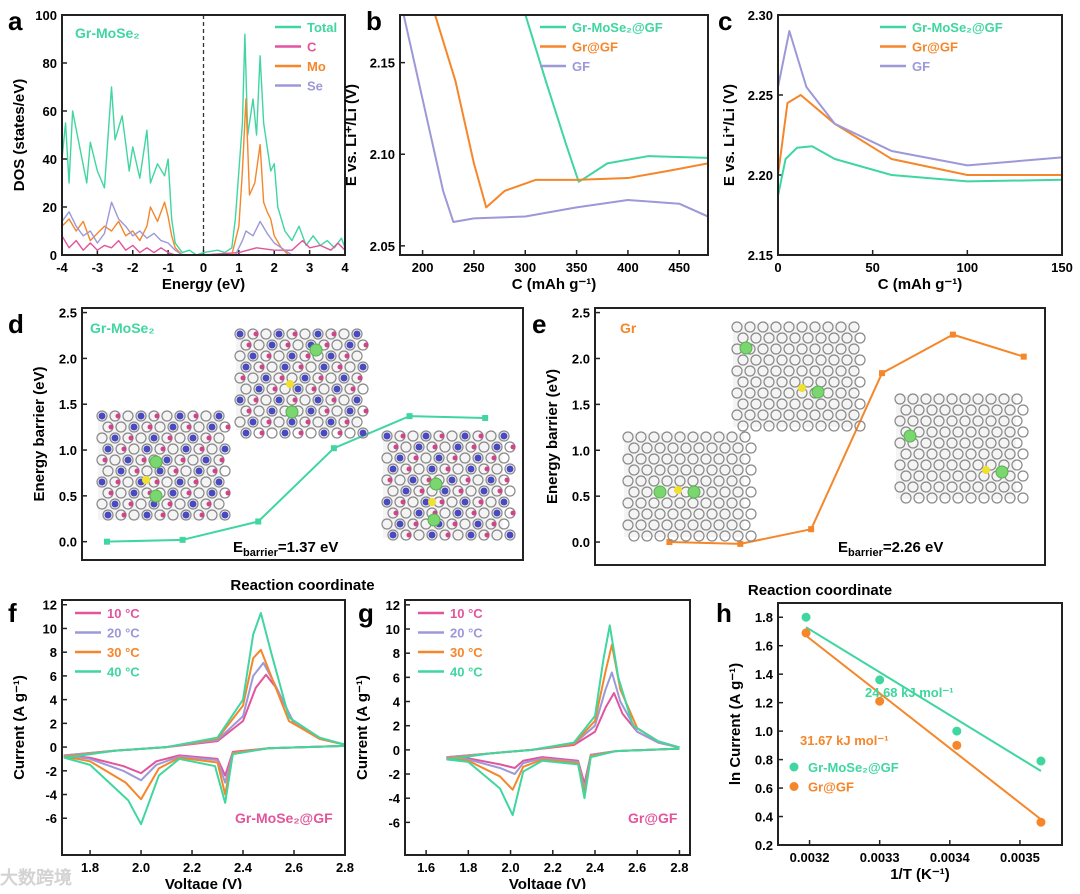 The image size is (1080, 894). What do you see at coordinates (920, 874) in the screenshot?
I see `x-axis-label: 1/T (K⁻¹)` at bounding box center [920, 874].